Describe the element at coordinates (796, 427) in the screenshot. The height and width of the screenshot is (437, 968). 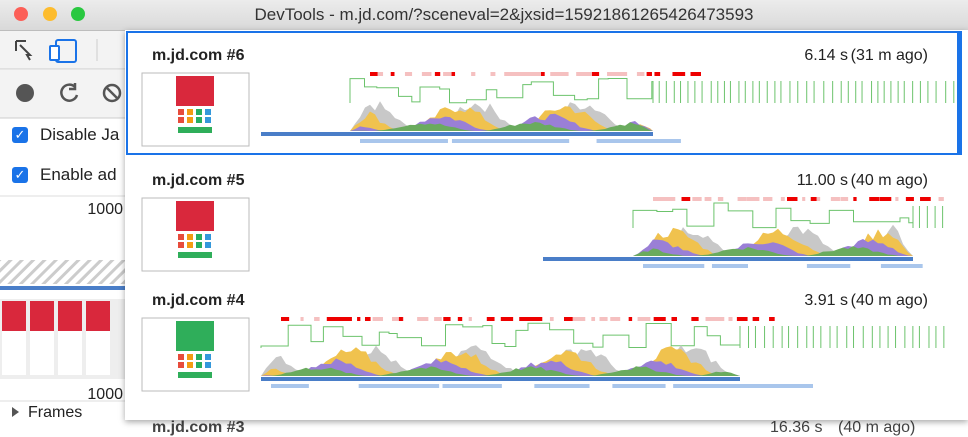
I see `recording-duration: 16.36 s` at that location.